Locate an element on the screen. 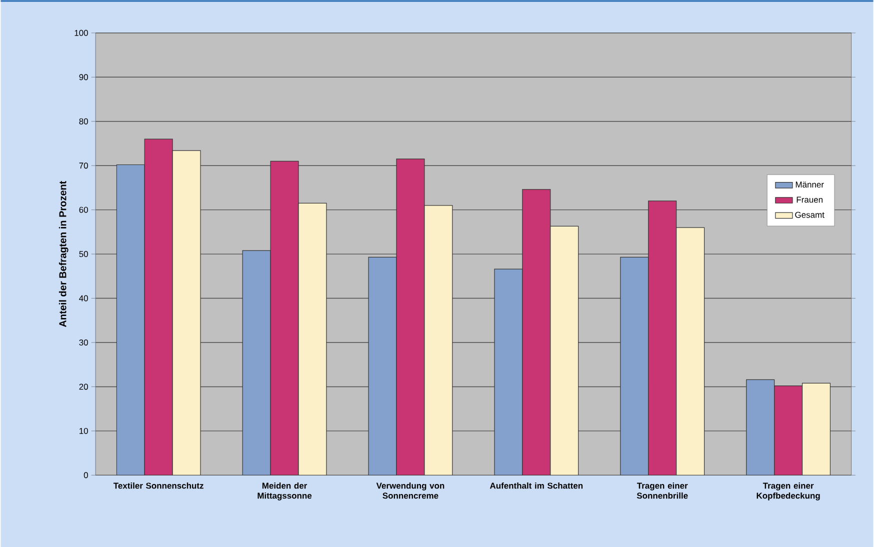 The image size is (874, 547). y-tick-label: 80 is located at coordinates (83, 121).